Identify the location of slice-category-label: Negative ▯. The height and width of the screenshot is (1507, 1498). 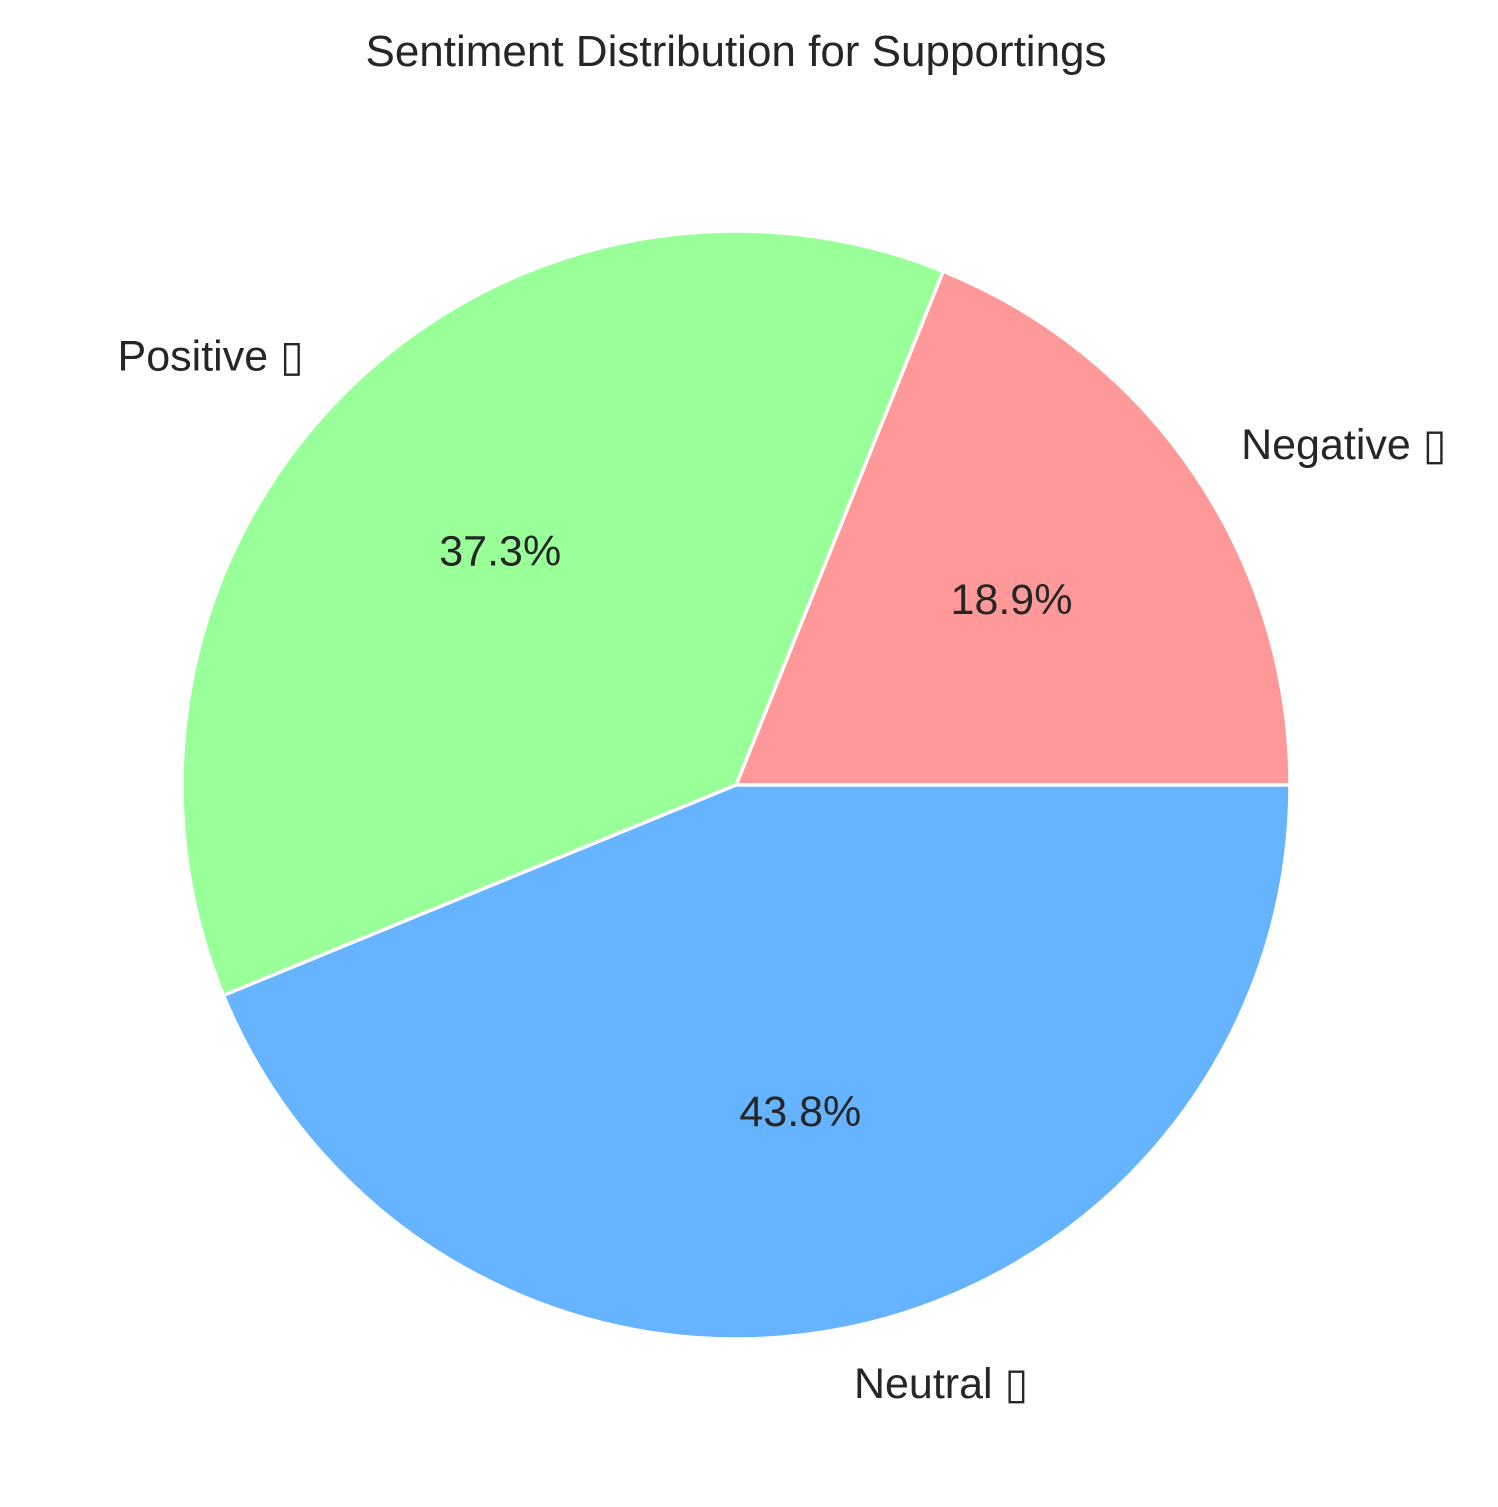
(1343, 445).